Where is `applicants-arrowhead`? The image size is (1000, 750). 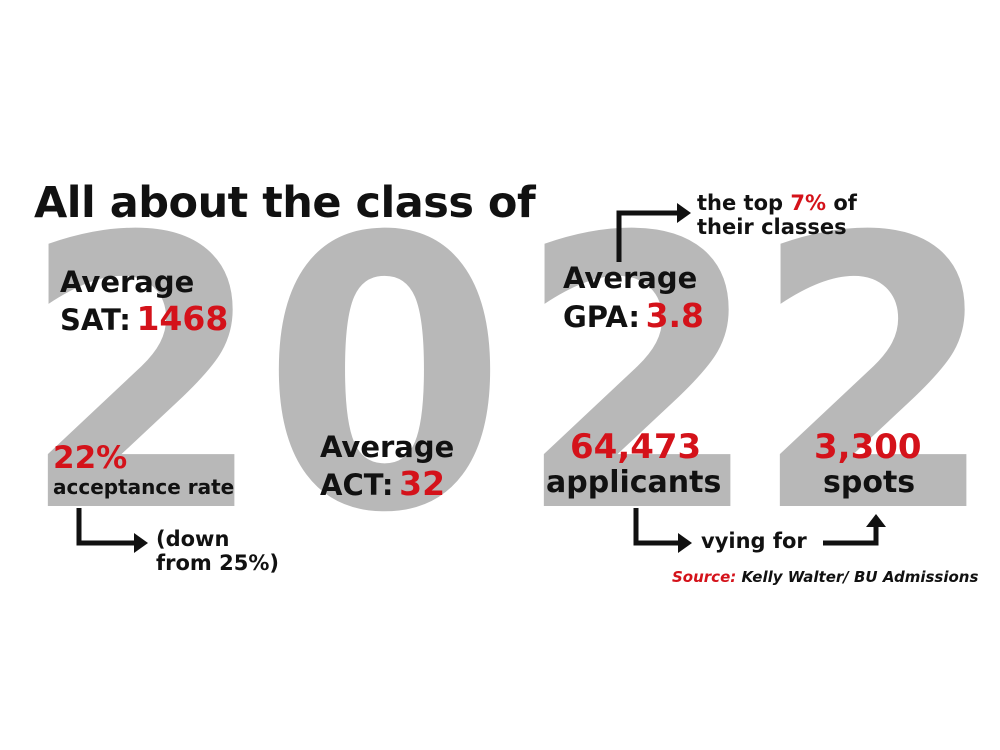
applicants-arrowhead is located at coordinates (685, 543).